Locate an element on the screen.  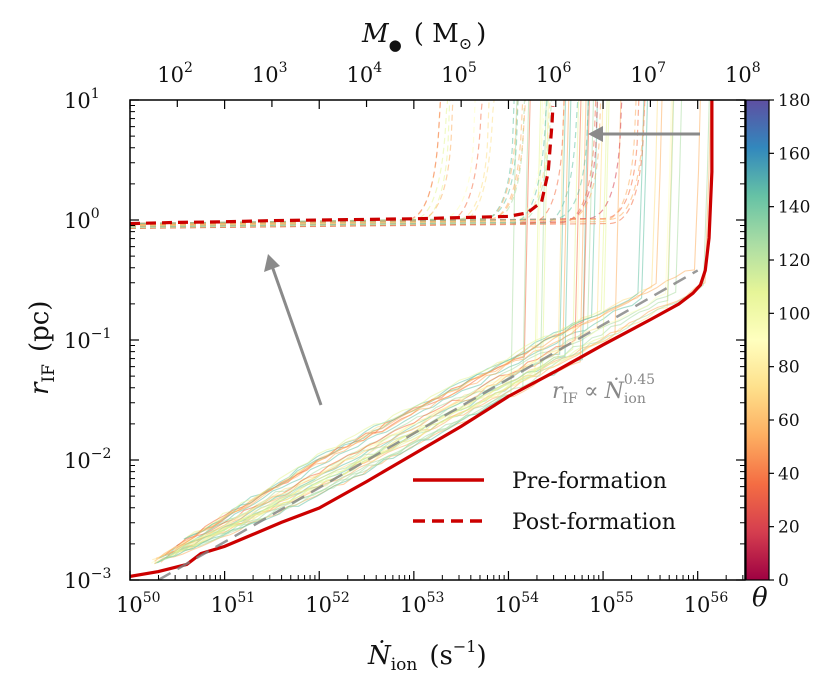
legend-post-label: Post-formation is located at coordinates (594, 522).